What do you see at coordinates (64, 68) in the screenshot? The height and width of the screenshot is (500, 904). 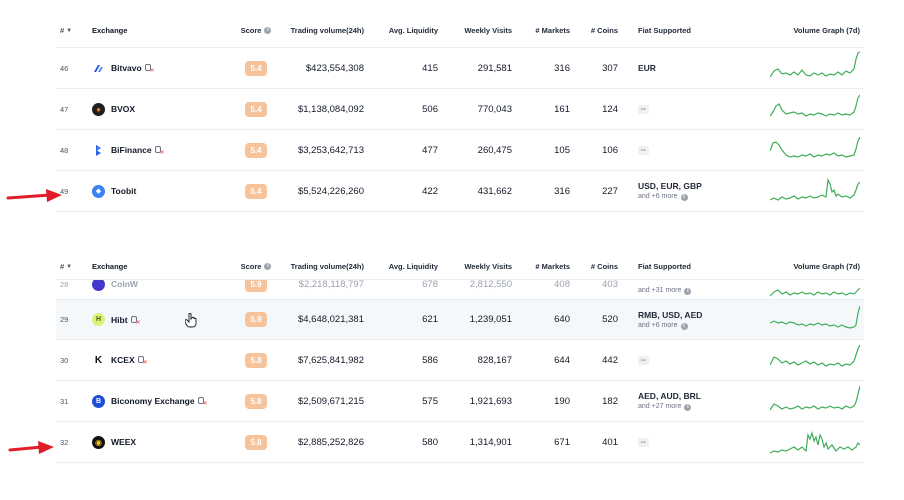 I see `rank-cell: 46` at bounding box center [64, 68].